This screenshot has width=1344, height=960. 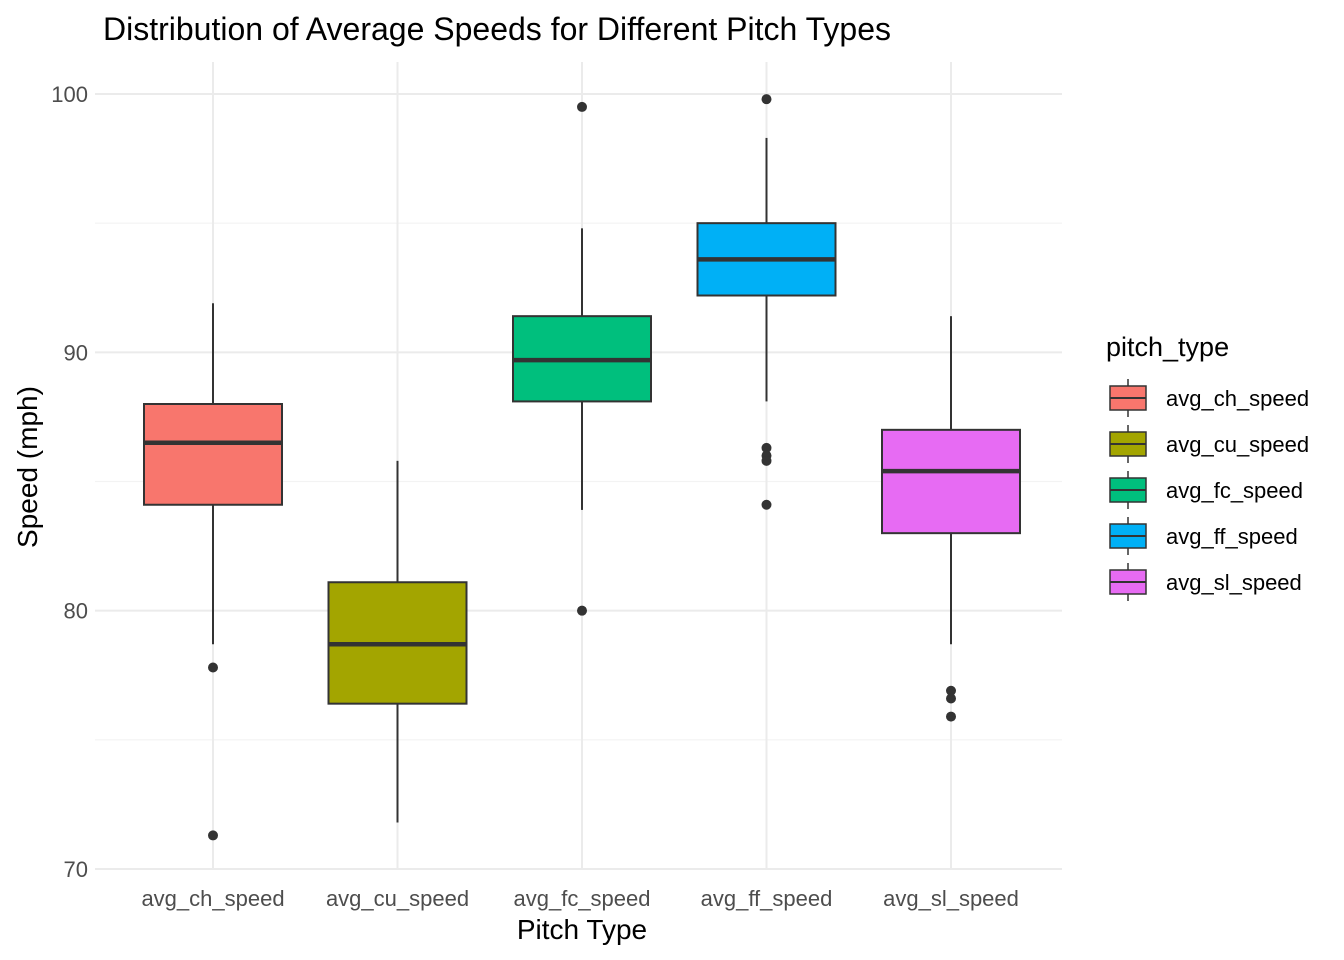 I want to click on box-avg_fc_speed, so click(x=582, y=358).